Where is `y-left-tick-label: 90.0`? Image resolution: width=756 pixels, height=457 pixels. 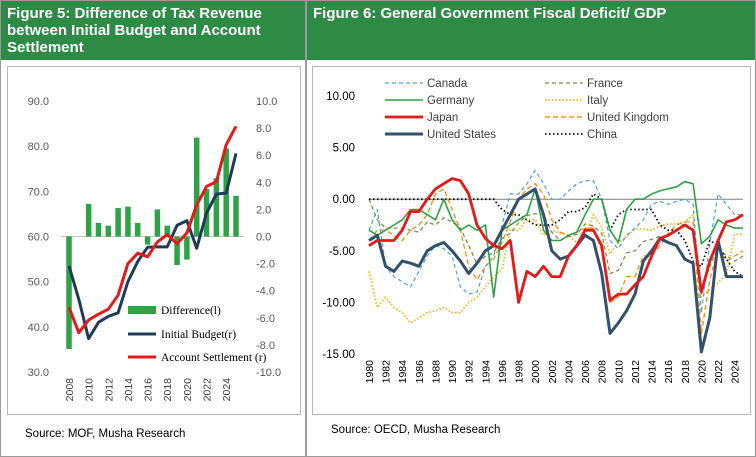 y-left-tick-label: 90.0 is located at coordinates (38, 102).